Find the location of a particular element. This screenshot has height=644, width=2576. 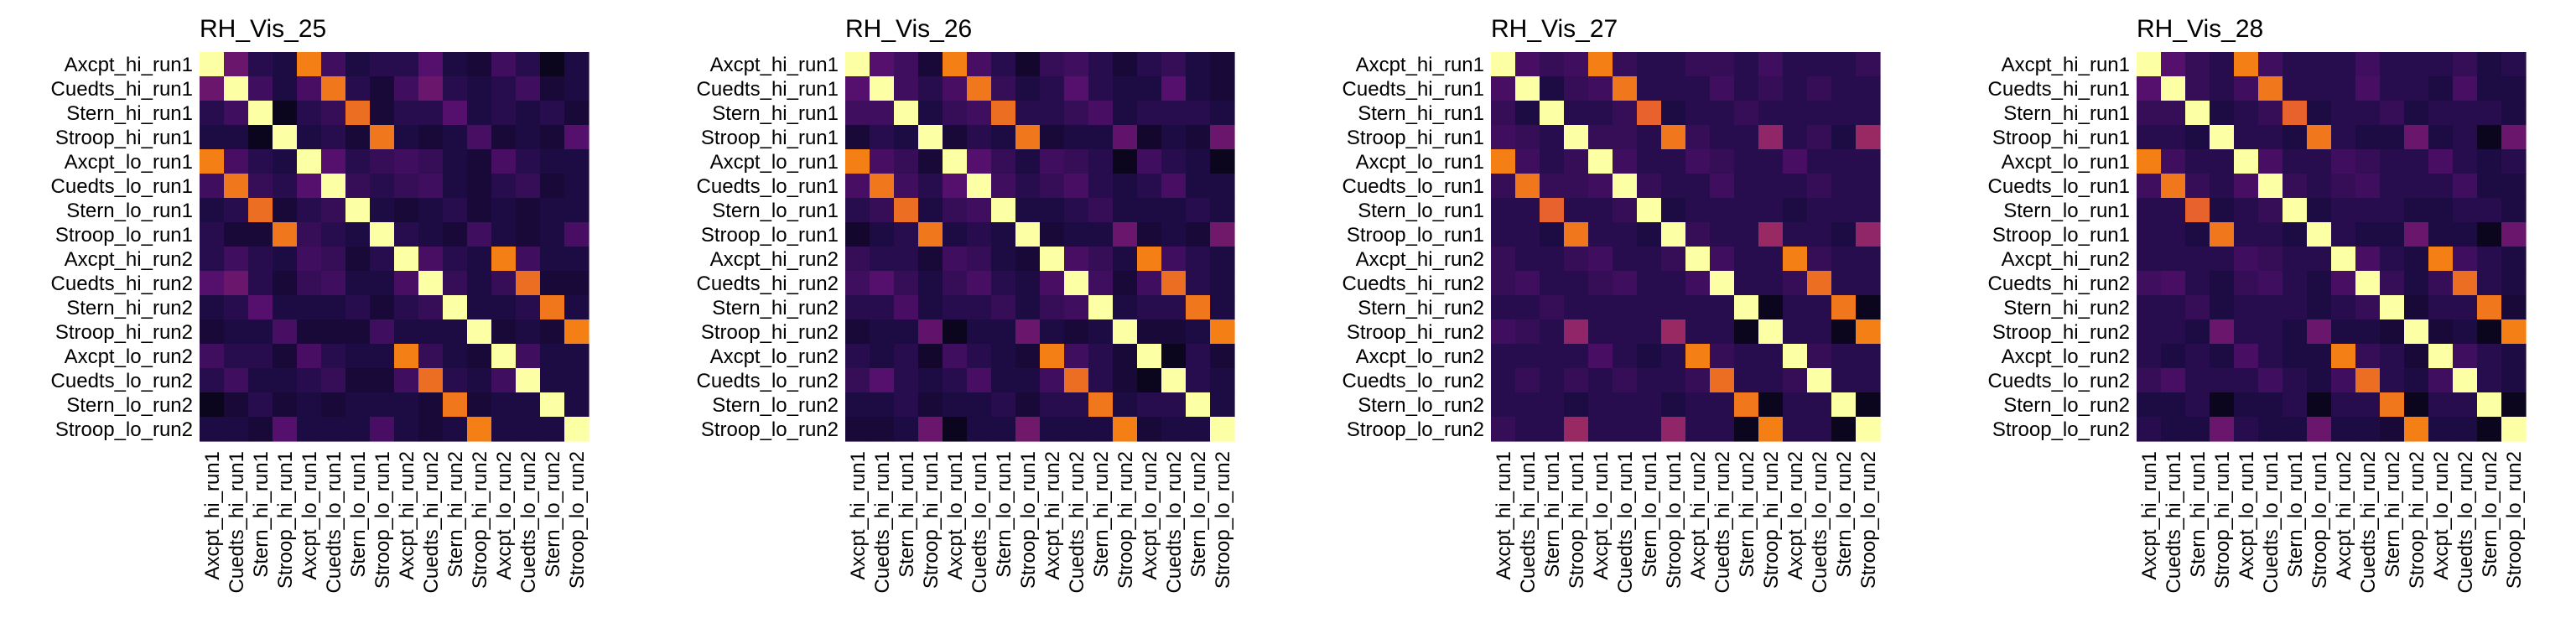

row-tick-label: Stroop_hi_run2 is located at coordinates (1415, 332).